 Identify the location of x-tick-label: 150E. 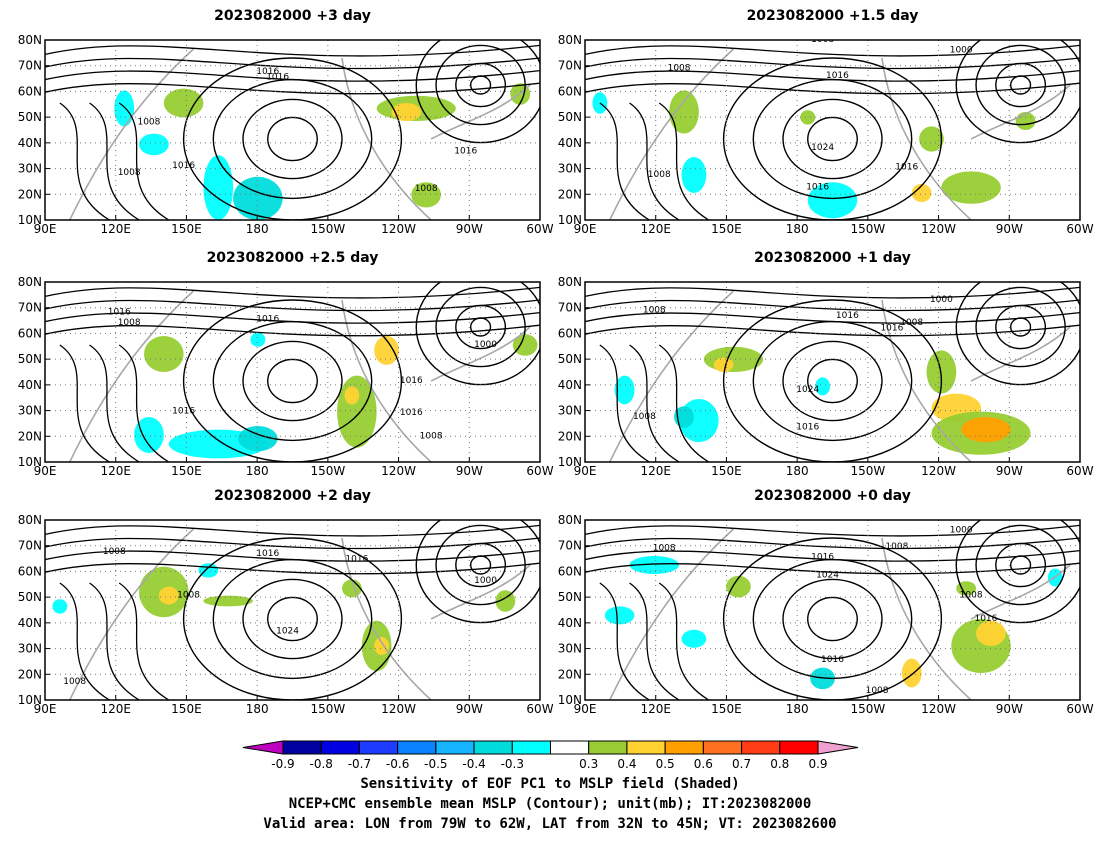
(186, 709).